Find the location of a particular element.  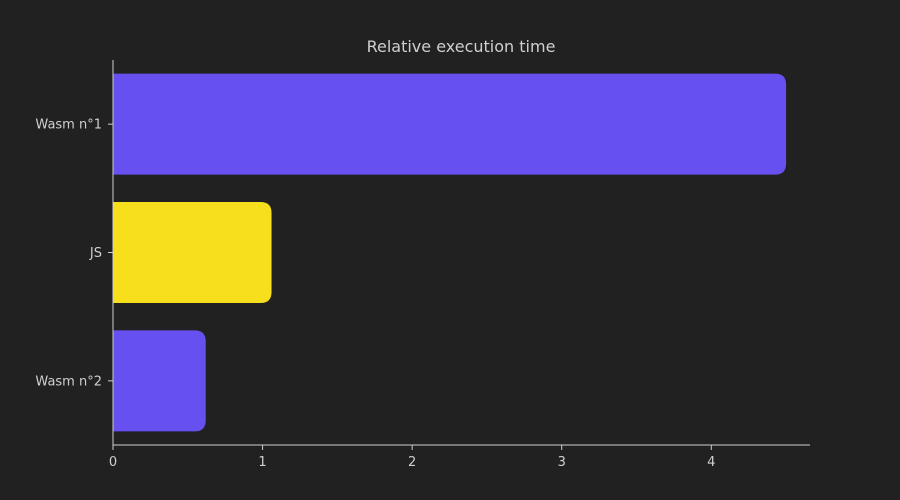

y-ticks-layer: Wasm n°1 JS Wasm n°2 is located at coordinates (74, 253).